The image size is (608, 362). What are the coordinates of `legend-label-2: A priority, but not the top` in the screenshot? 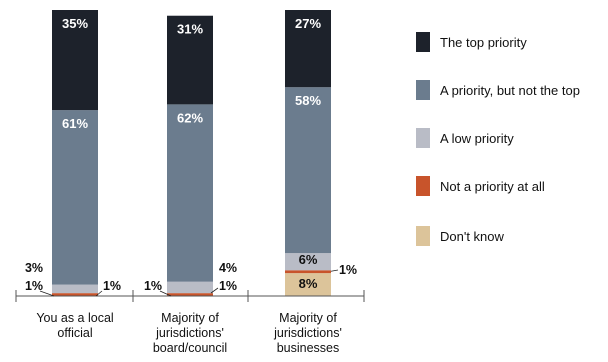 It's located at (510, 90).